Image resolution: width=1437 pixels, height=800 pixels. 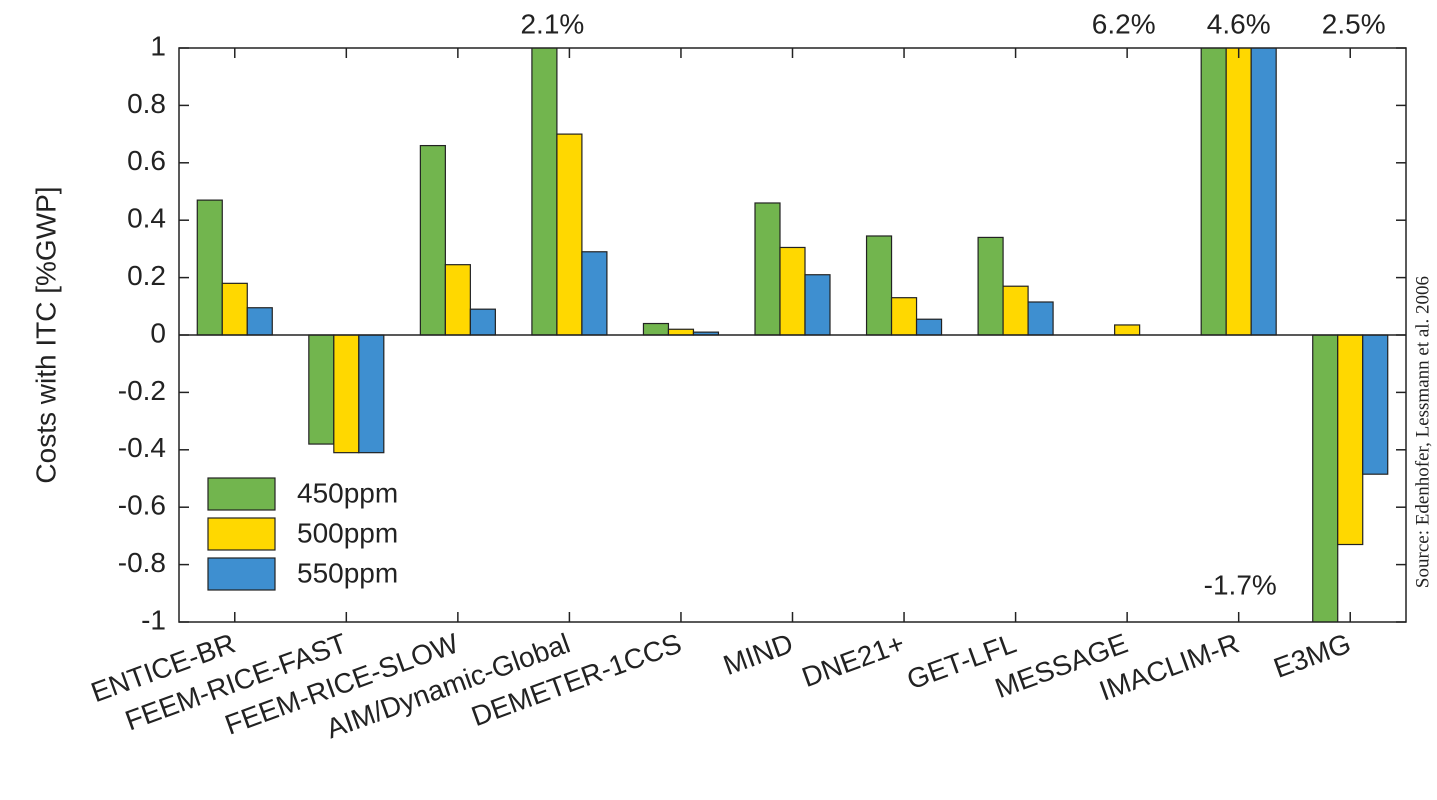 I want to click on legend-label: 550ppm, so click(x=347, y=572).